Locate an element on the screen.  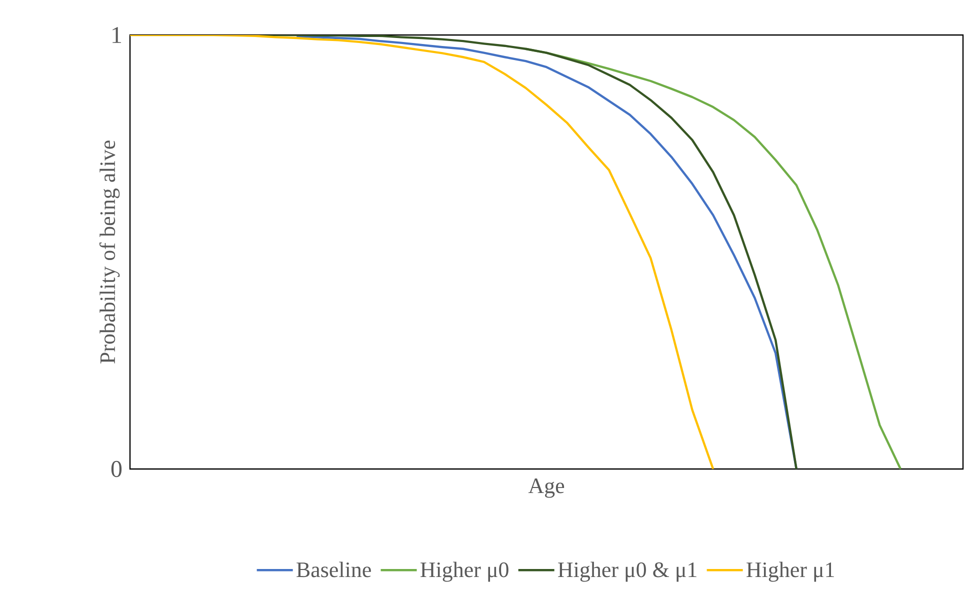
y-tick-label: 0 is located at coordinates (116, 469).